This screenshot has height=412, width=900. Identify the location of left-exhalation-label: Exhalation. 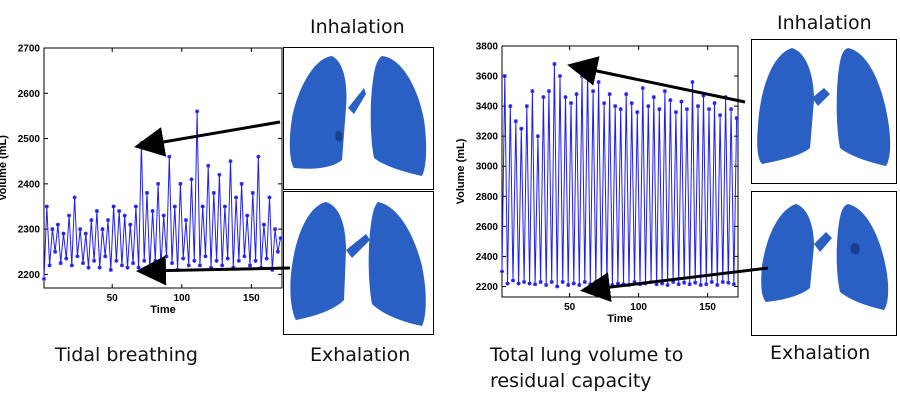
(360, 355).